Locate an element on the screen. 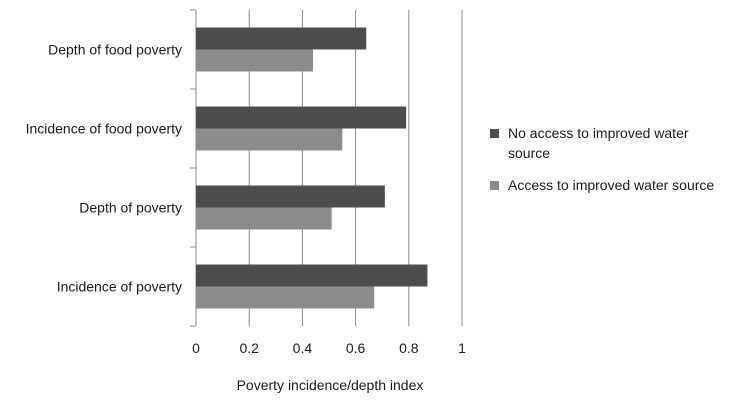  x-axis-label: Poverty incidence/depth index is located at coordinates (330, 385).